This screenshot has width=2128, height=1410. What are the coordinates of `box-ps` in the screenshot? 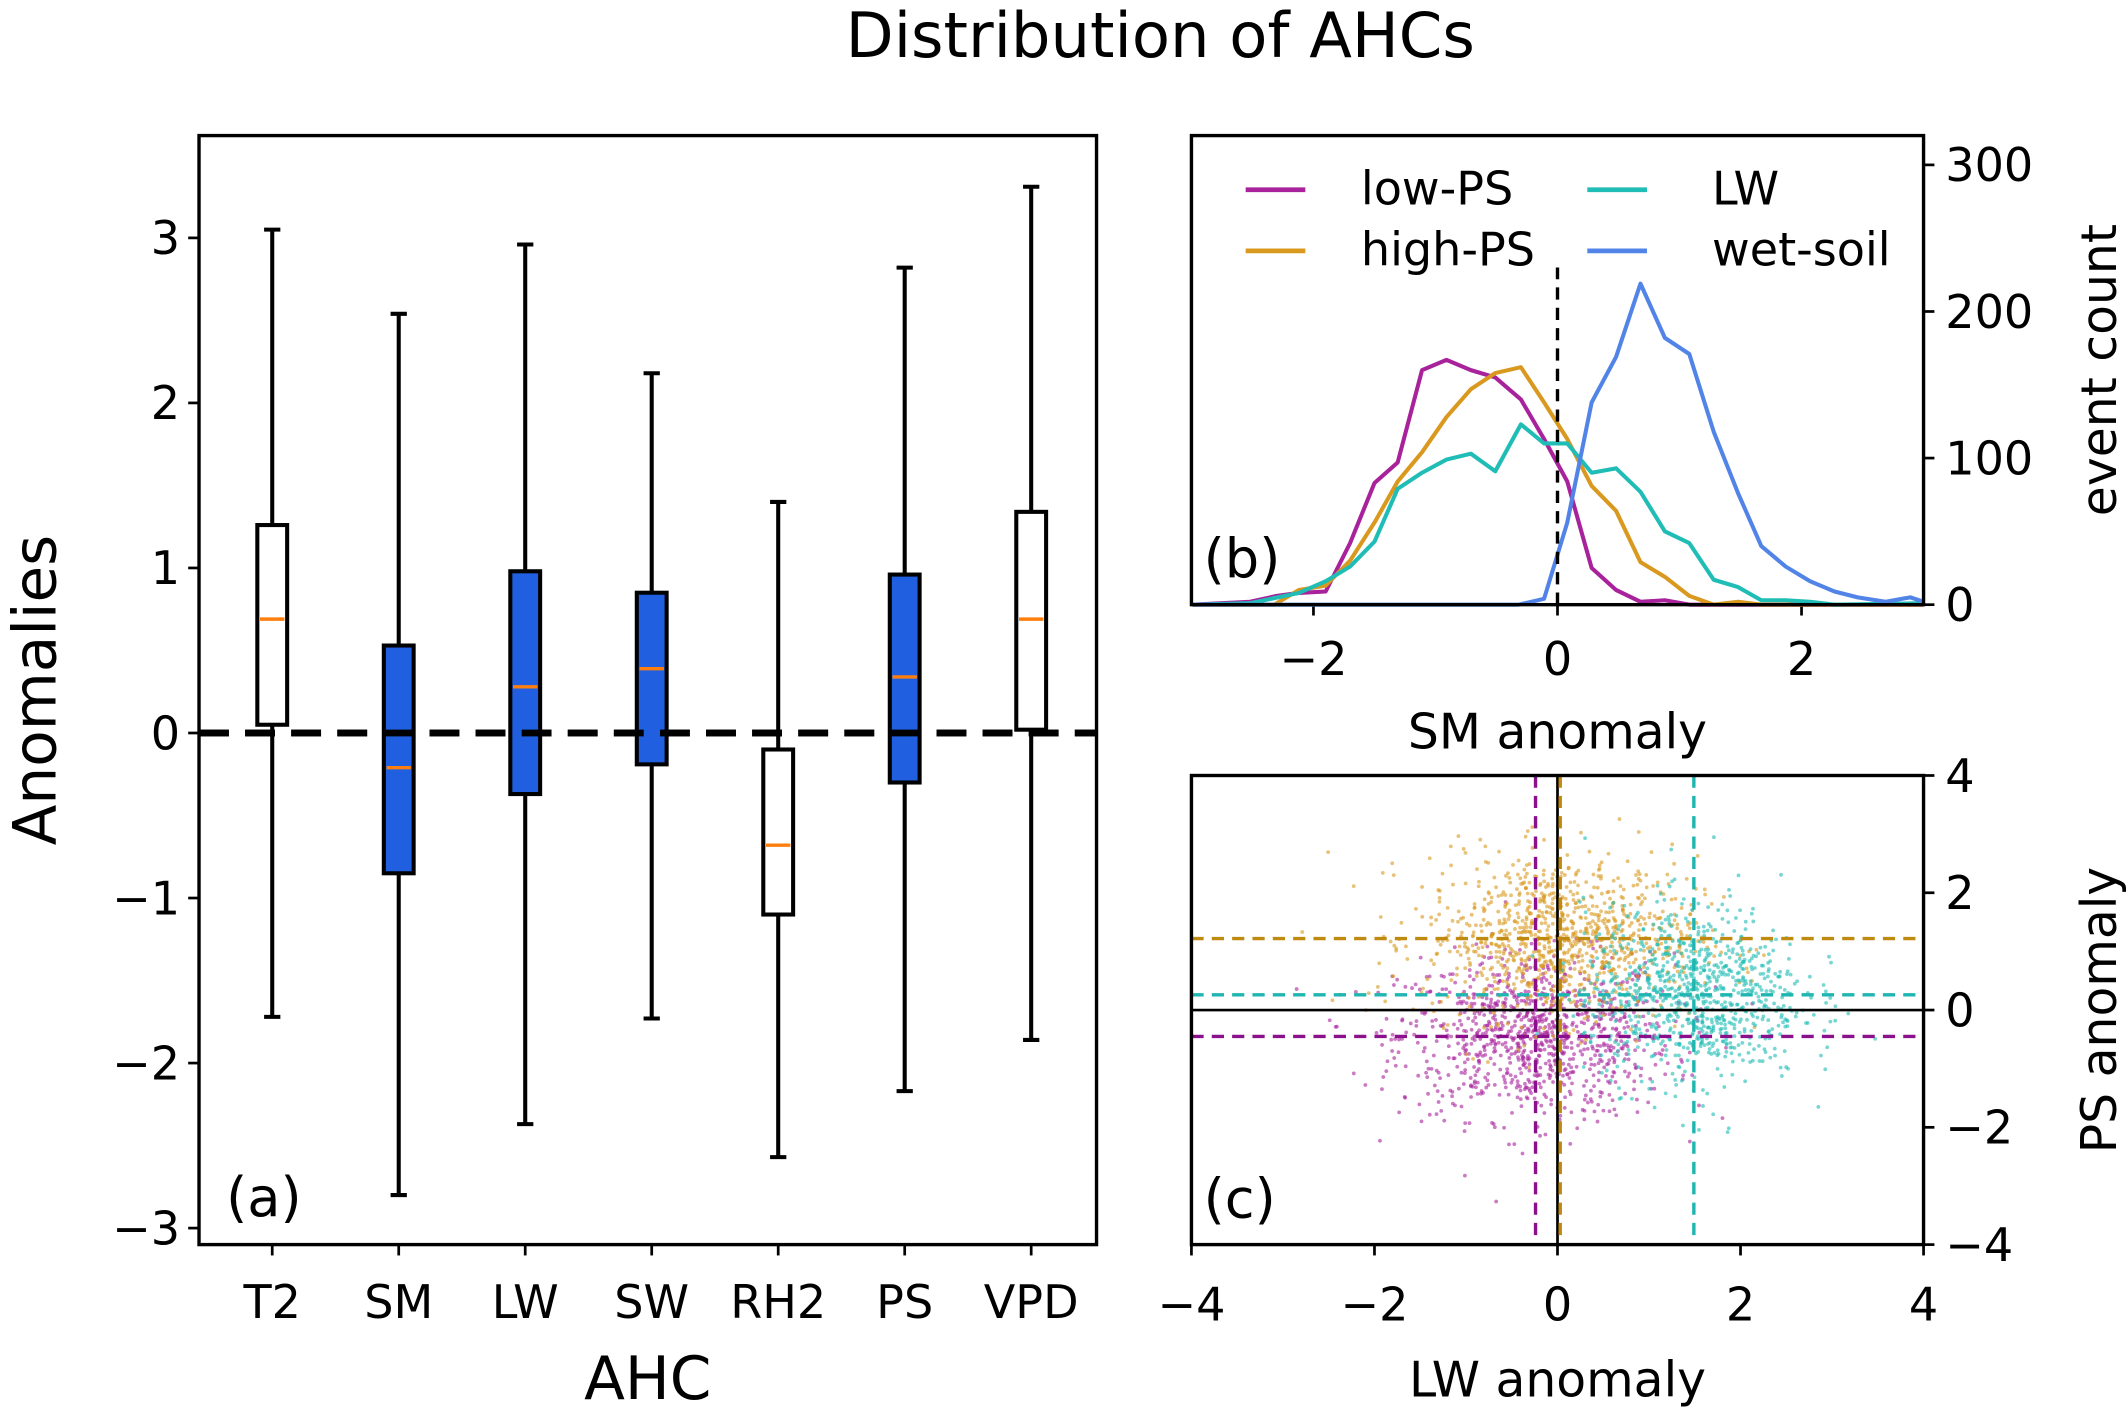 It's located at (904, 679).